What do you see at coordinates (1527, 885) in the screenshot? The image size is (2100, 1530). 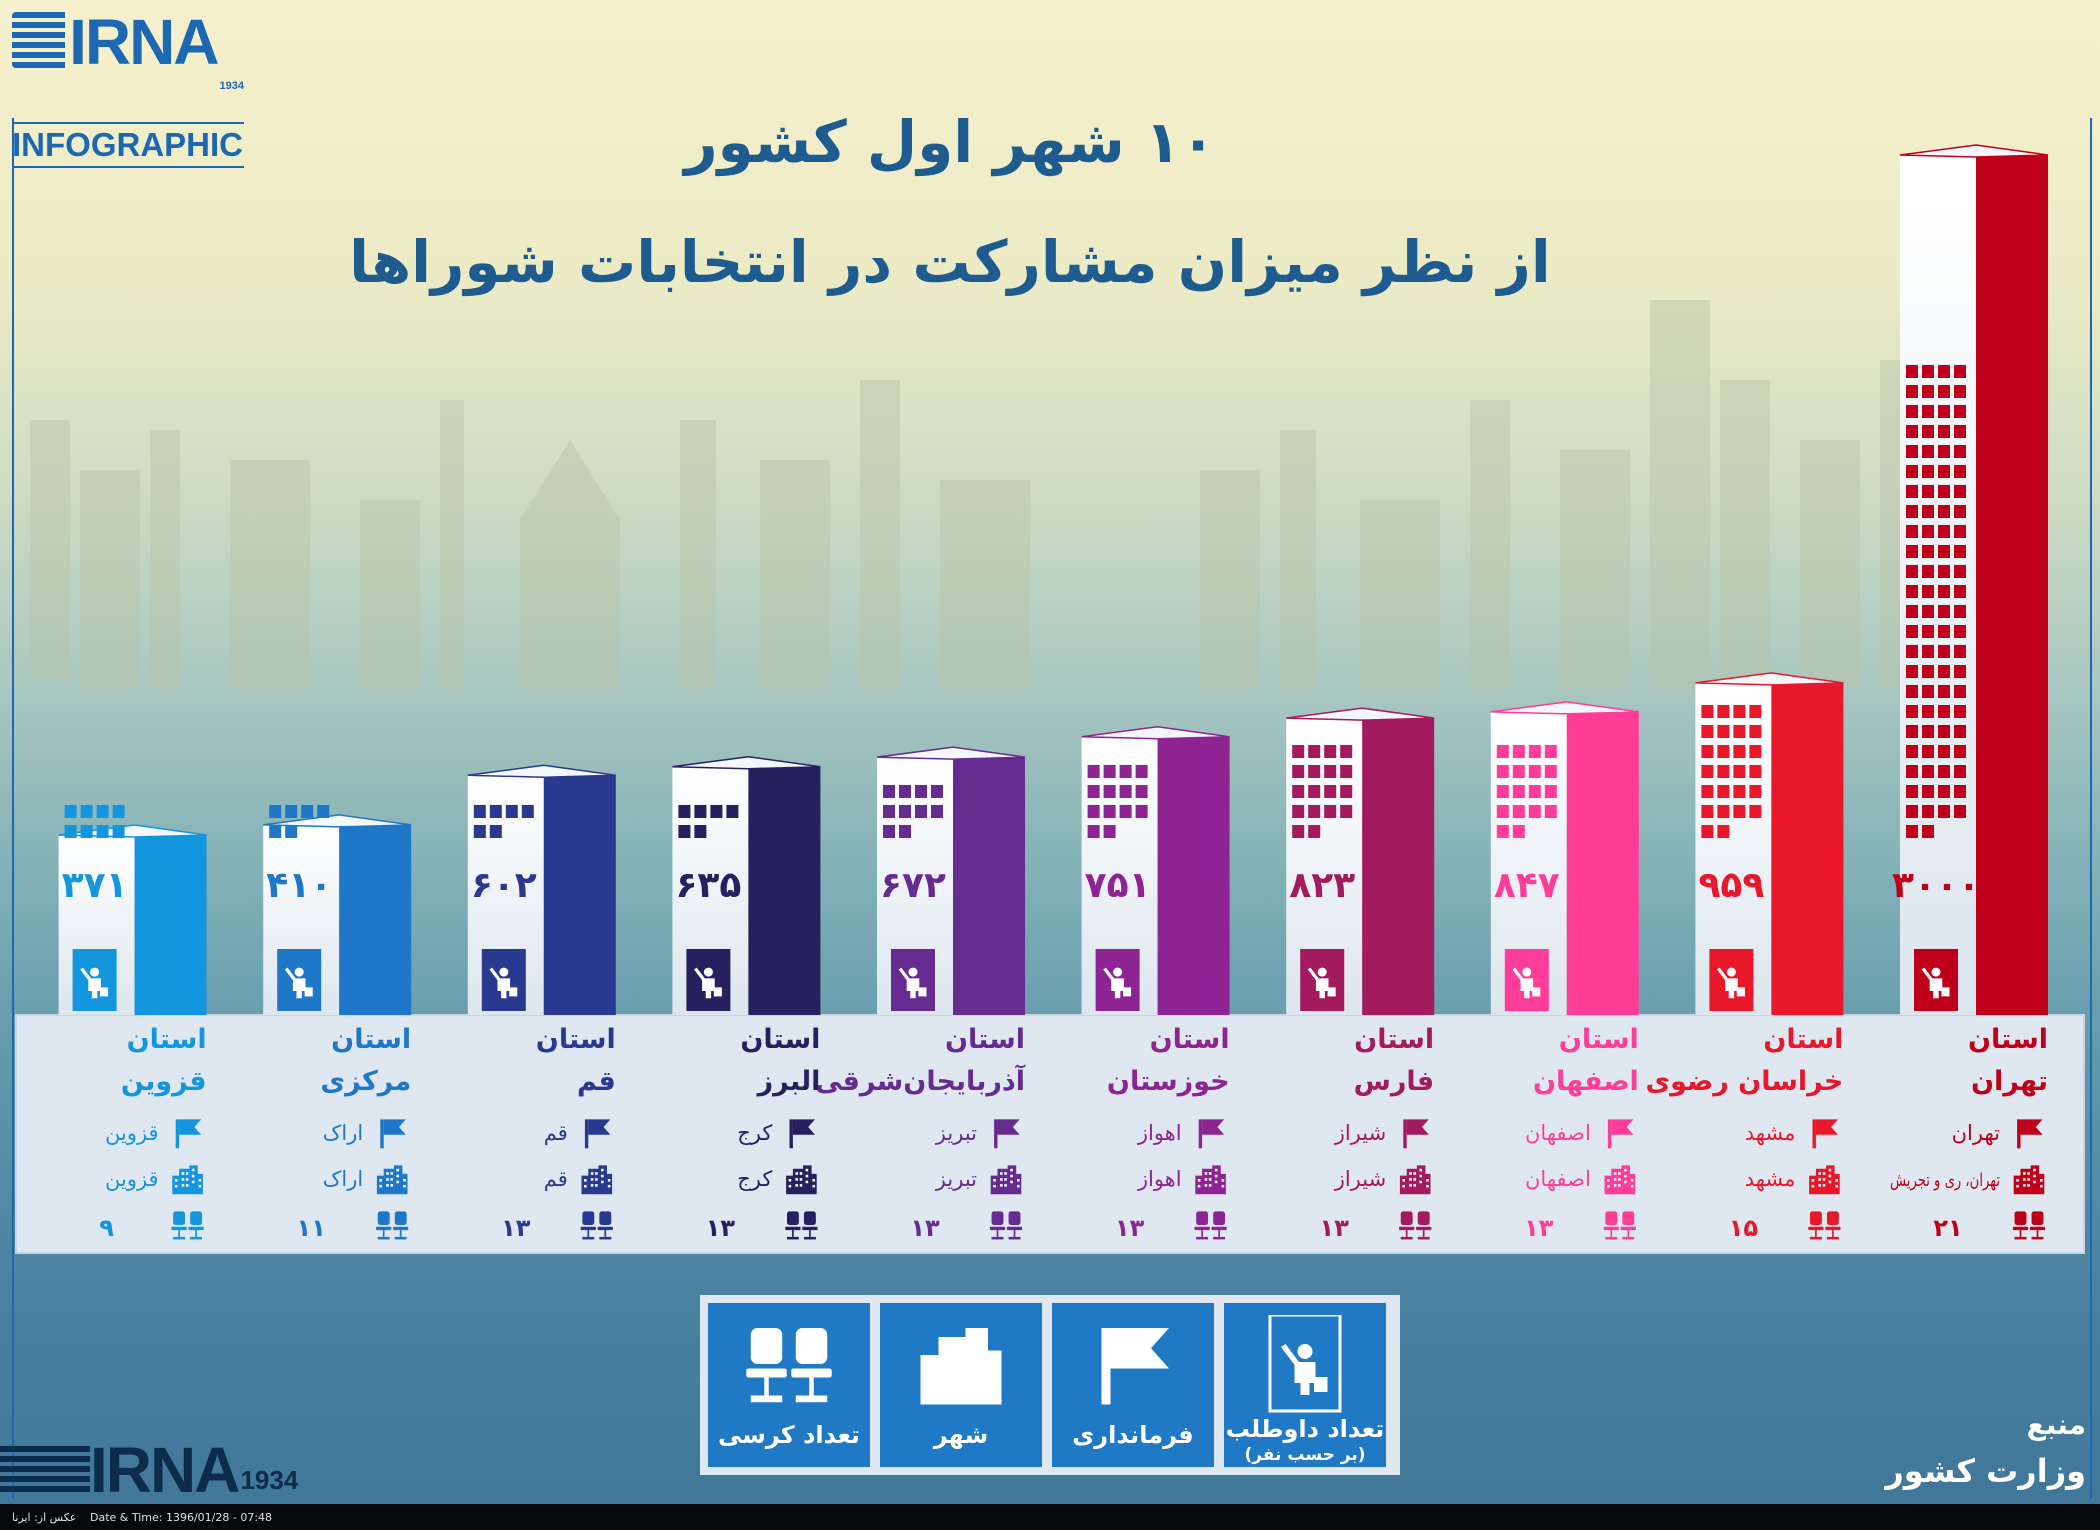 I see `bar-value-label: ۸۴۷` at bounding box center [1527, 885].